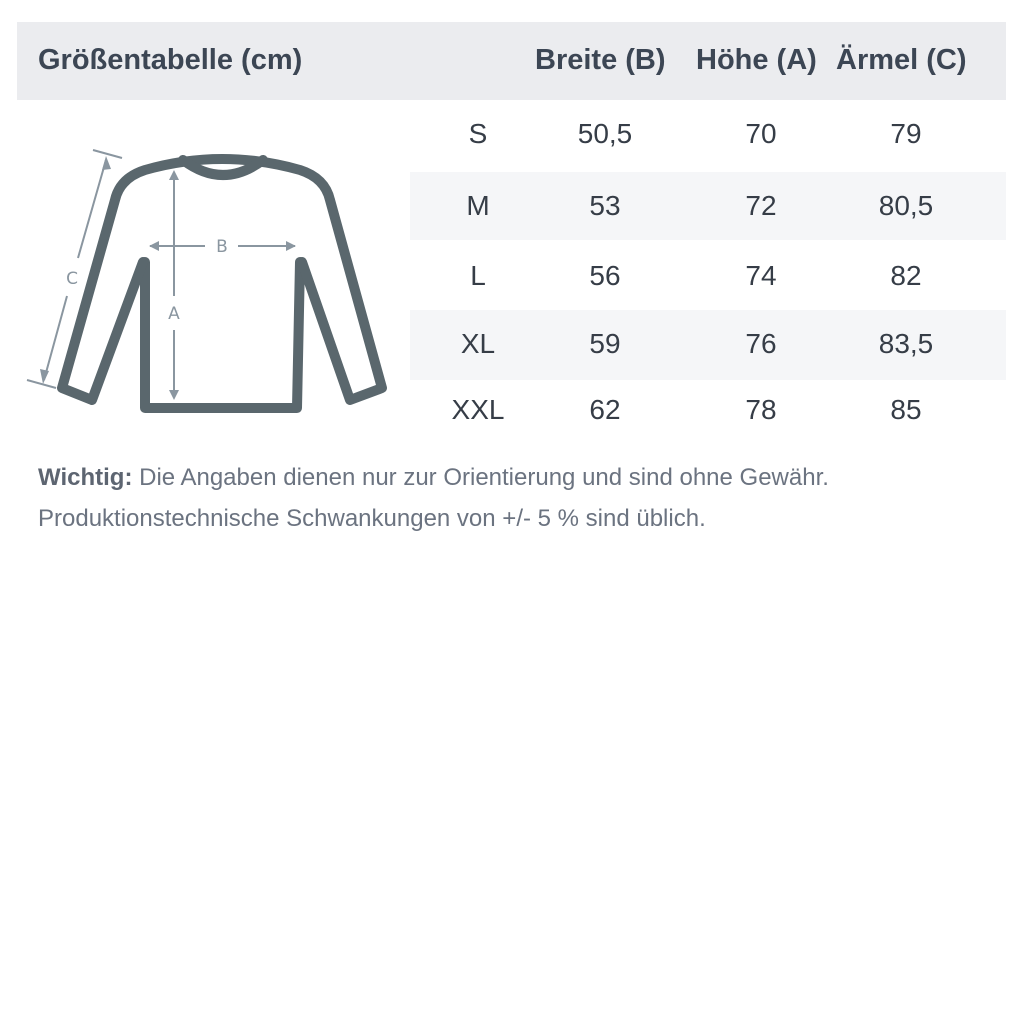 Image resolution: width=1024 pixels, height=1024 pixels. What do you see at coordinates (761, 133) in the screenshot?
I see `cell-hoehe: 70` at bounding box center [761, 133].